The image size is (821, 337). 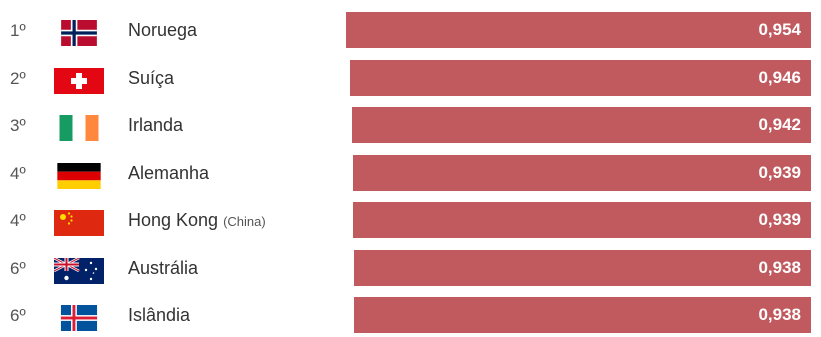 What do you see at coordinates (244, 221) in the screenshot?
I see `country-note: (China)` at bounding box center [244, 221].